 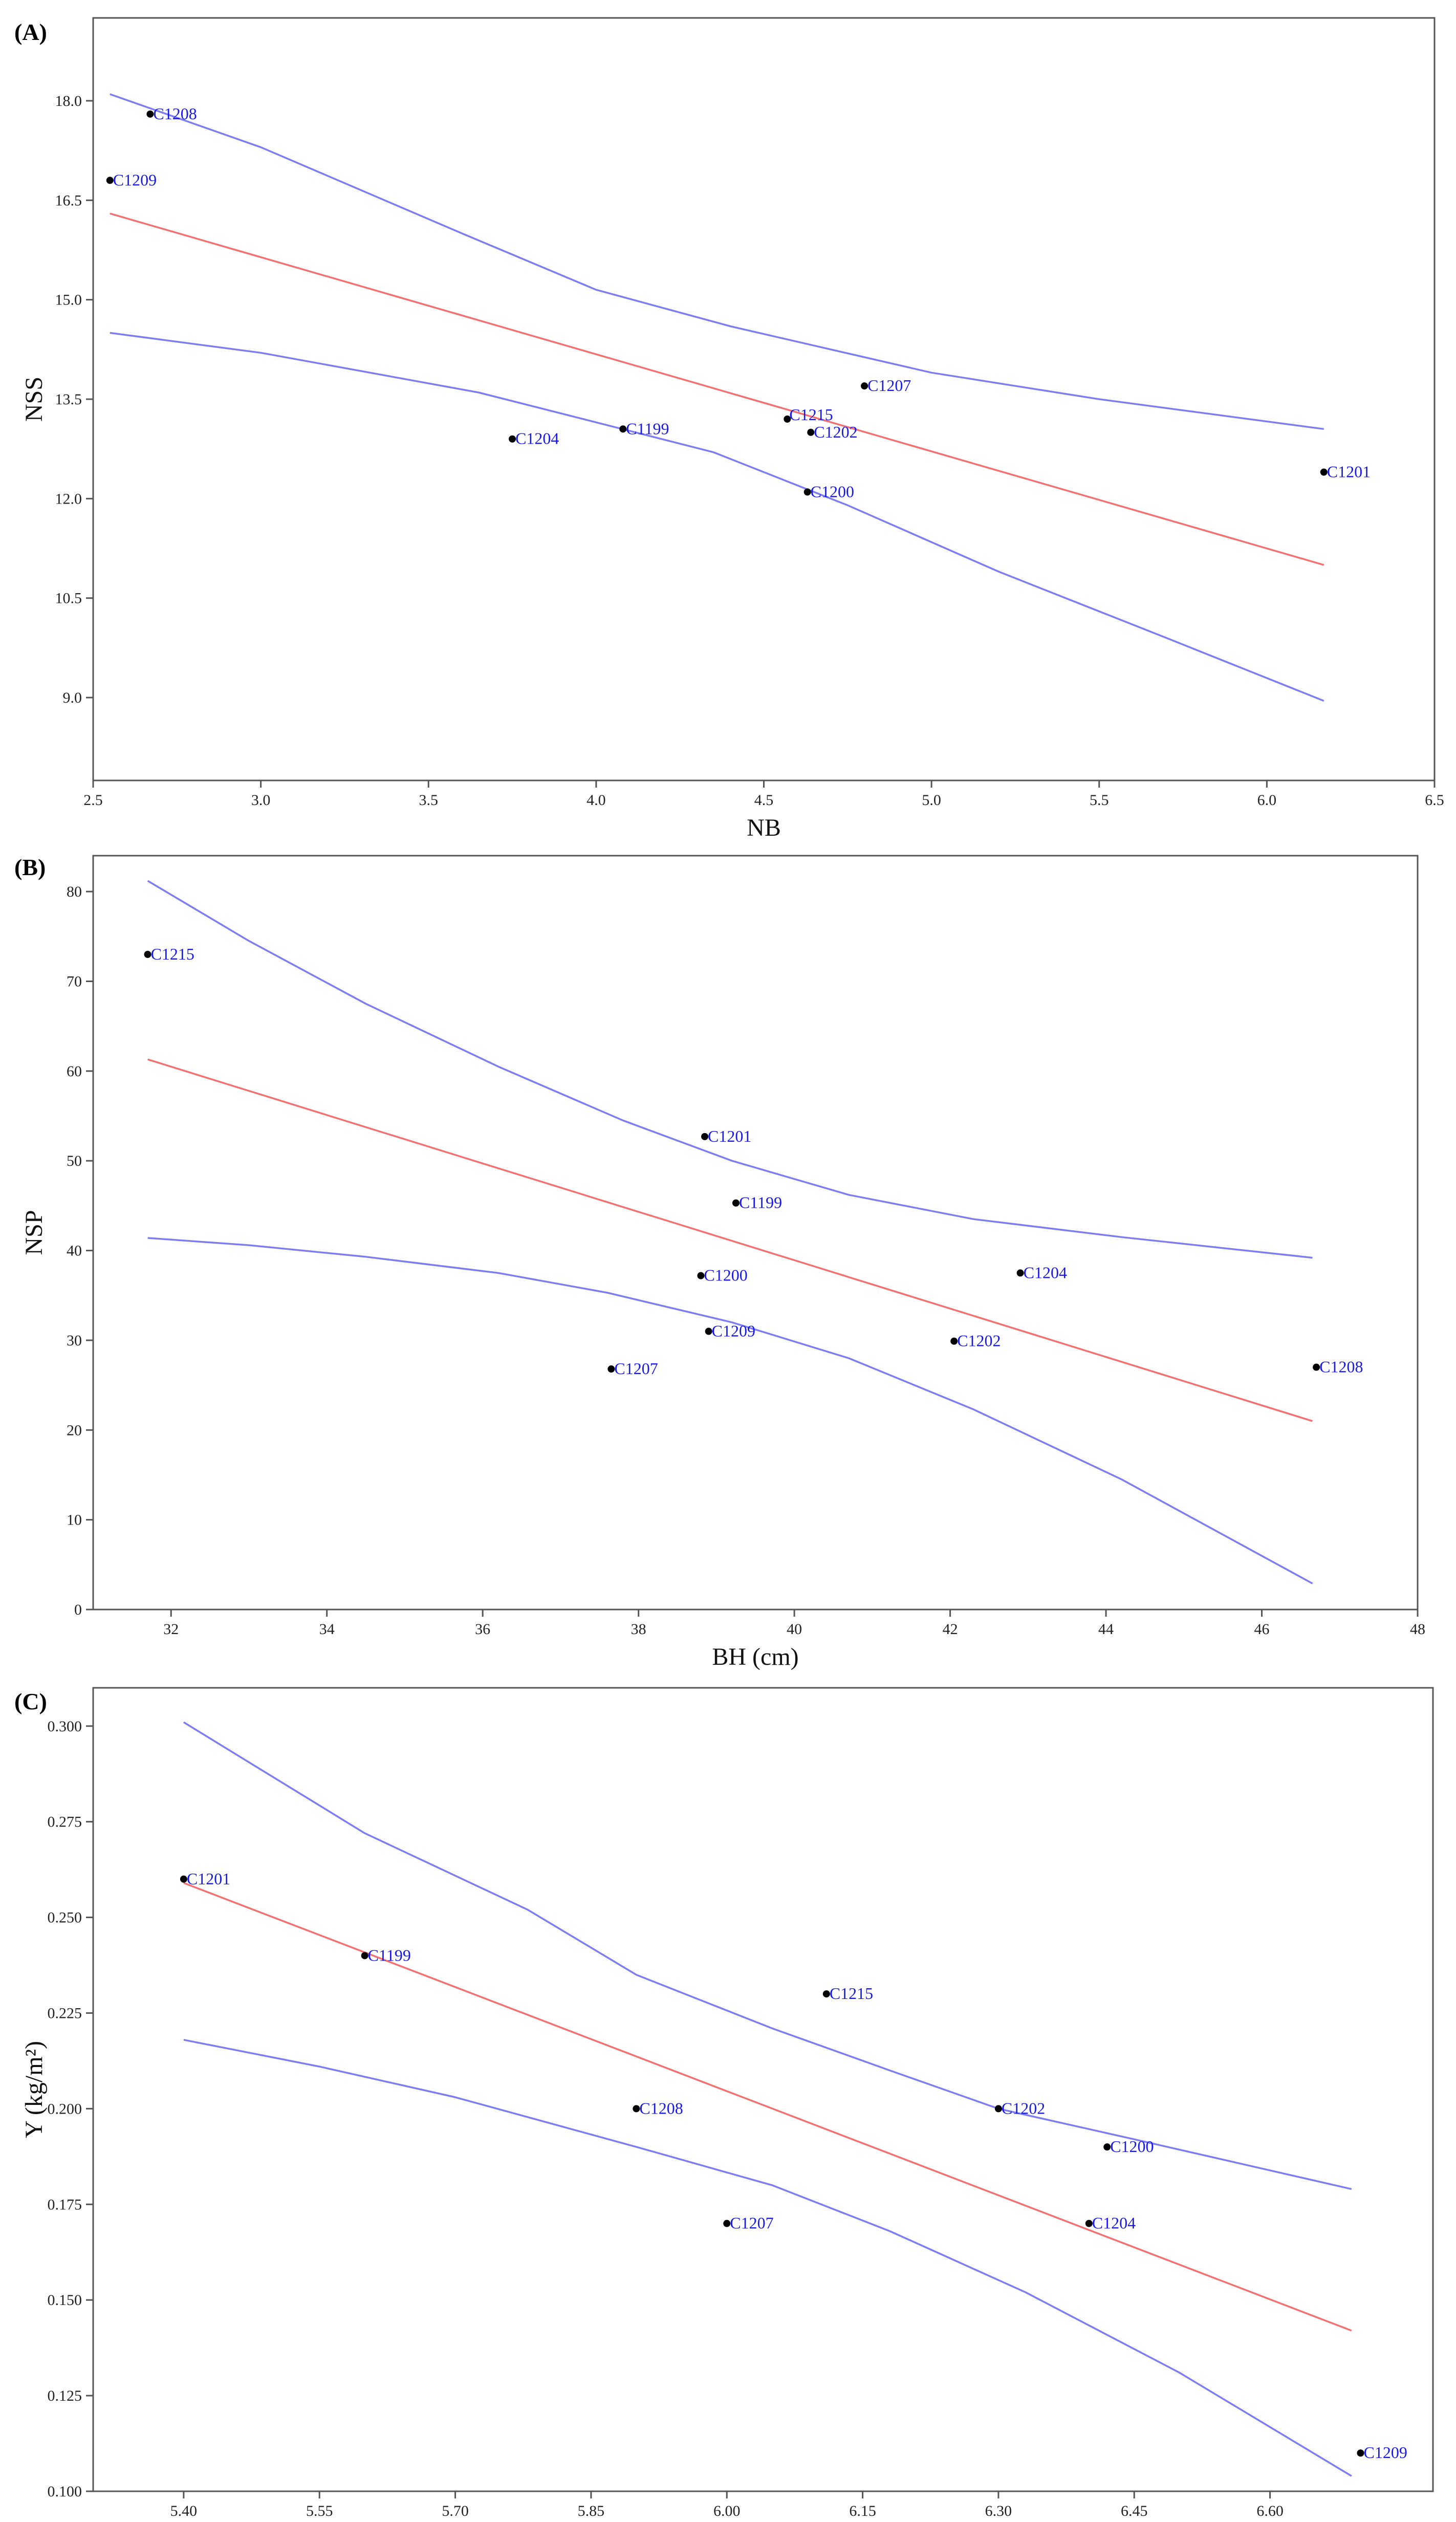 I want to click on y-tick-label: 9.0, so click(x=72, y=697).